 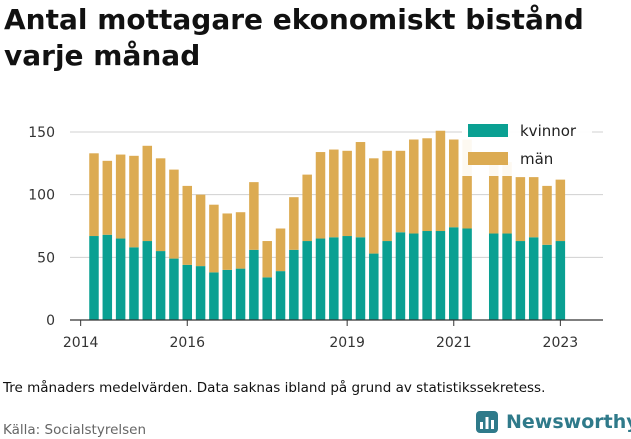 What do you see at coordinates (488, 158) in the screenshot?
I see `legend-swatch-man` at bounding box center [488, 158].